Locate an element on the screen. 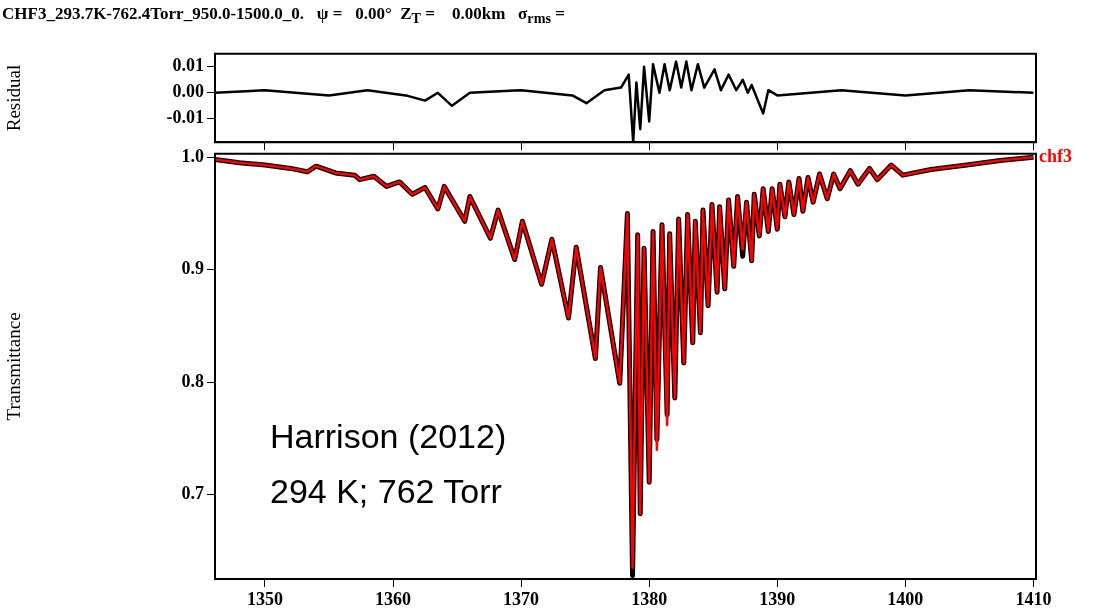  x-tick-label: 1370 is located at coordinates (521, 599).